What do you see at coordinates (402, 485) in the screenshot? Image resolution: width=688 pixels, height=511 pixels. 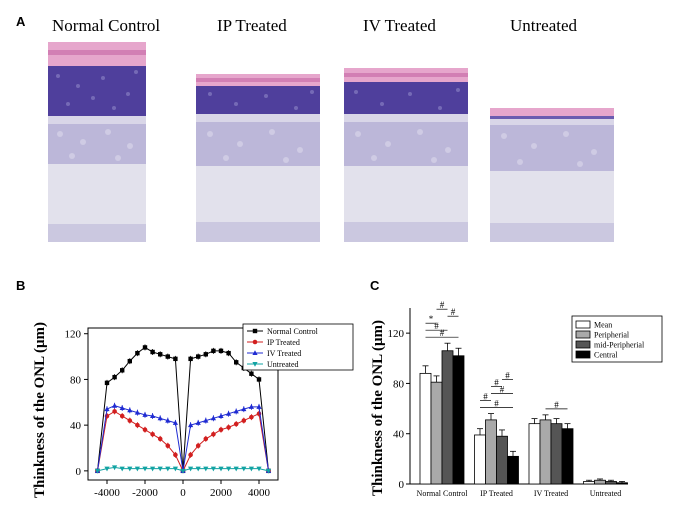 I see `chart-c-y-tick-label: 0` at bounding box center [402, 485].